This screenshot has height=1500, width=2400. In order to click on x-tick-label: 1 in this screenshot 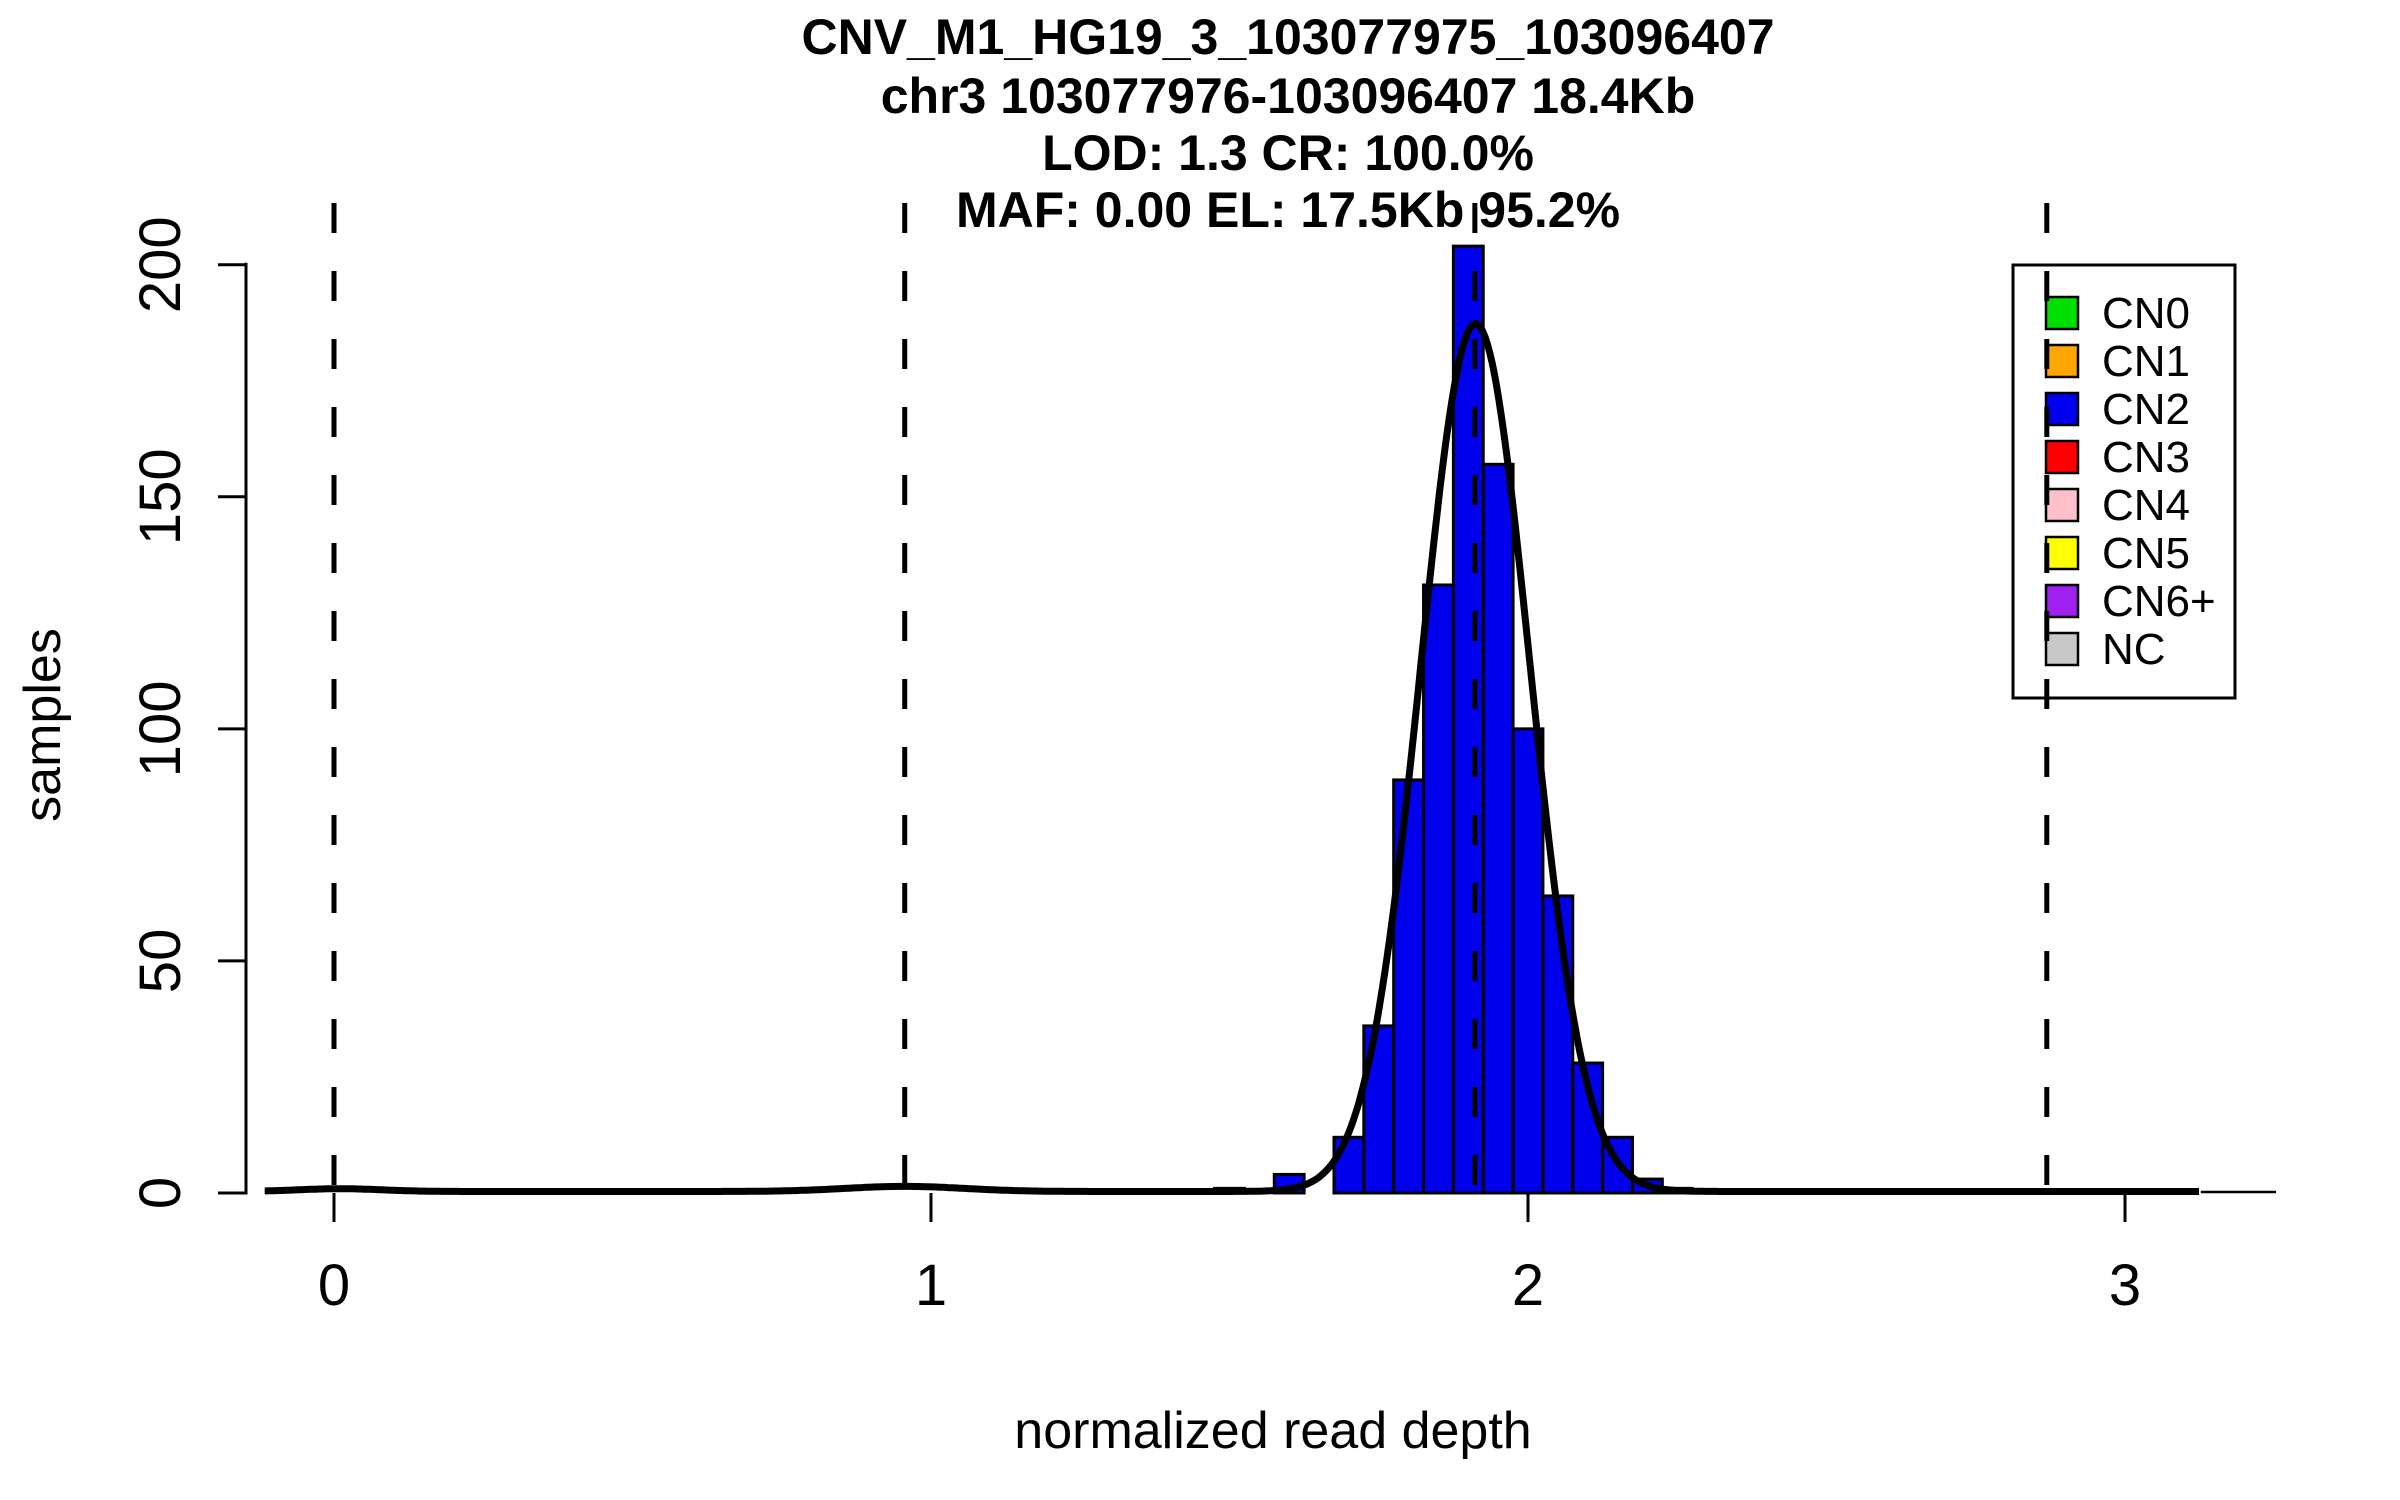, I will do `click(931, 1285)`.